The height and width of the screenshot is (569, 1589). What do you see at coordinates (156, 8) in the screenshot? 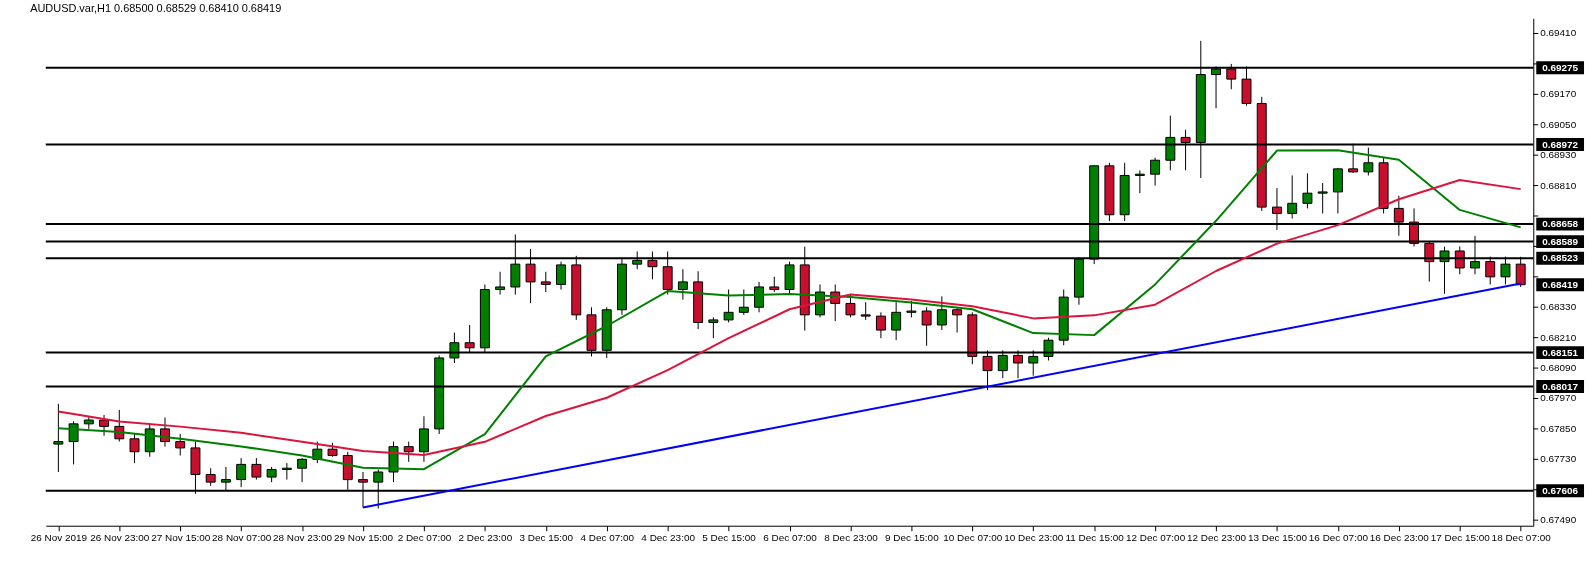
I see `chart-title: AUDUSD.var,H1 0.68500 0.68529 0.68410 0.68419` at bounding box center [156, 8].